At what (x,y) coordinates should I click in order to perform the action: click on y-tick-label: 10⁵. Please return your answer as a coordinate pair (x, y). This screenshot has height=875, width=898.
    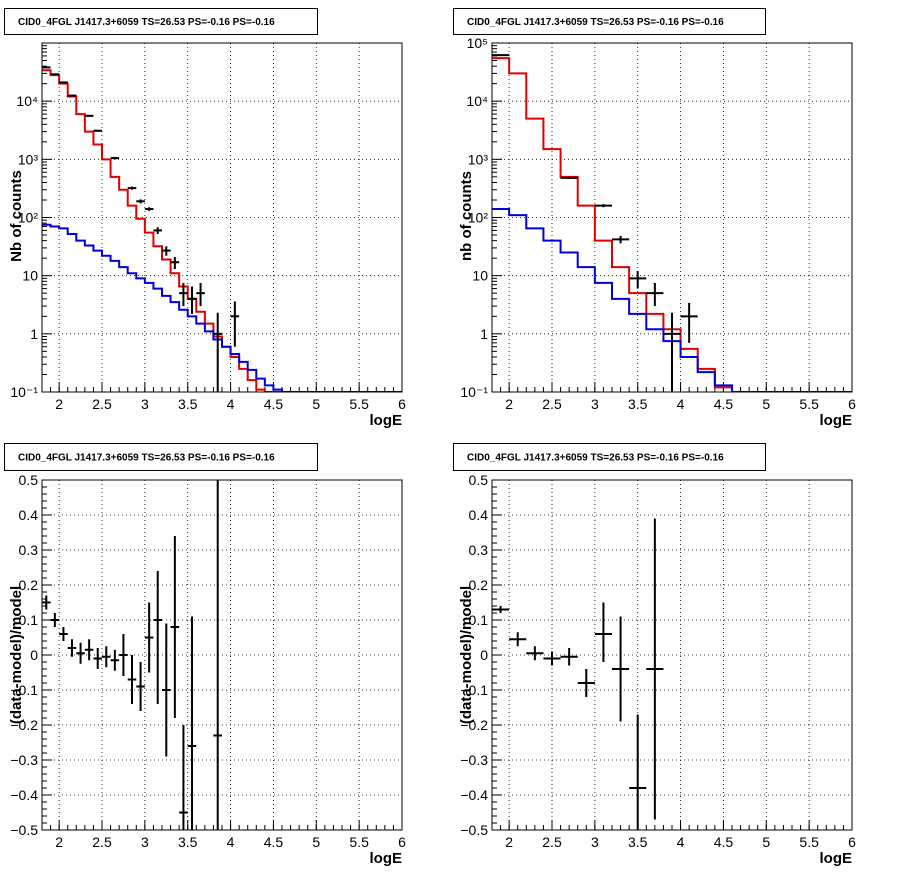
    Looking at the image, I should click on (477, 43).